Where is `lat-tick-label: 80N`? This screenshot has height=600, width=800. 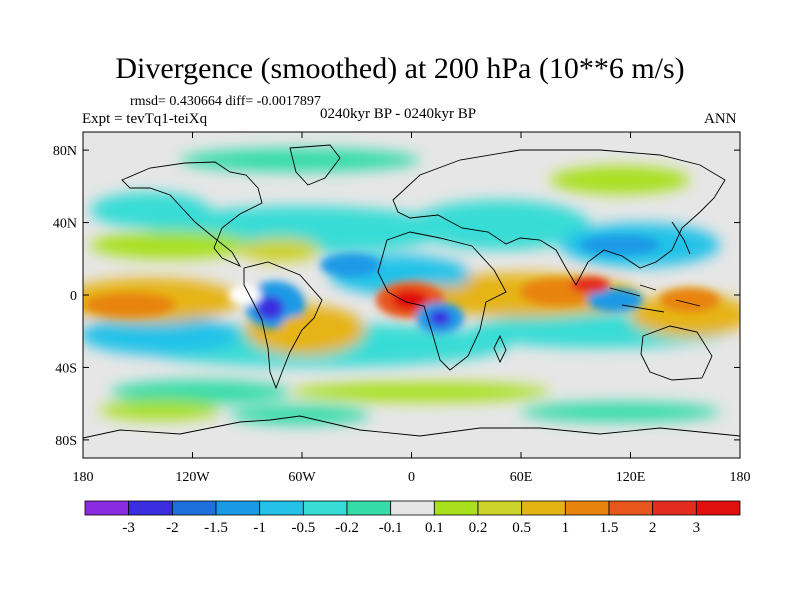
lat-tick-label: 80N is located at coordinates (65, 151).